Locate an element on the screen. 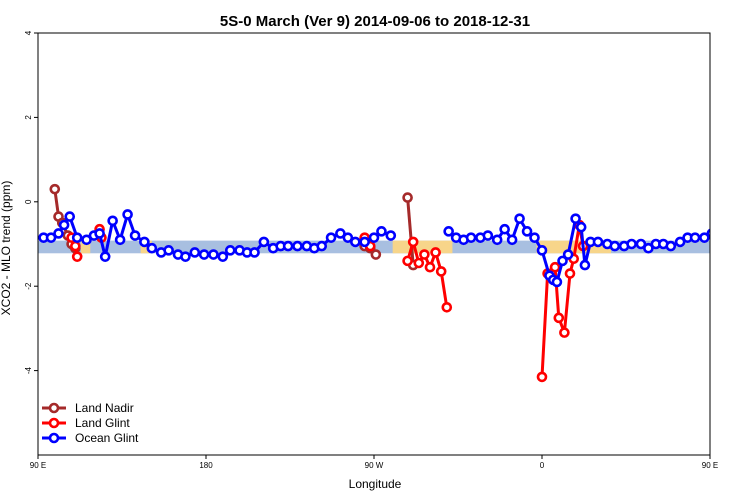 The width and height of the screenshot is (750, 500). legend-item-land-glint: Land Glint is located at coordinates (86, 423).